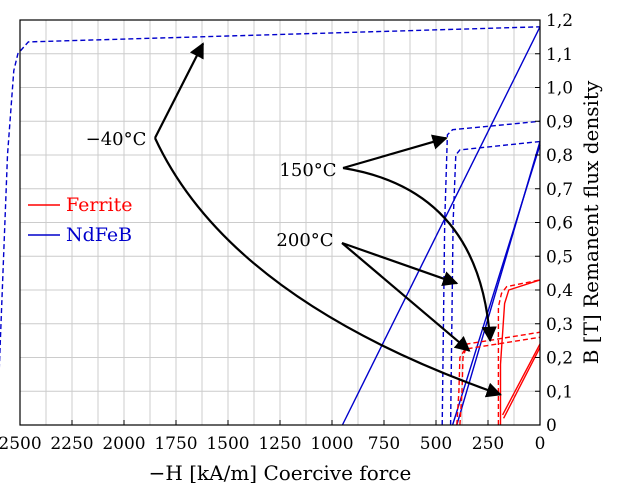  I want to click on y-tick-label: 0,4, so click(559, 291).